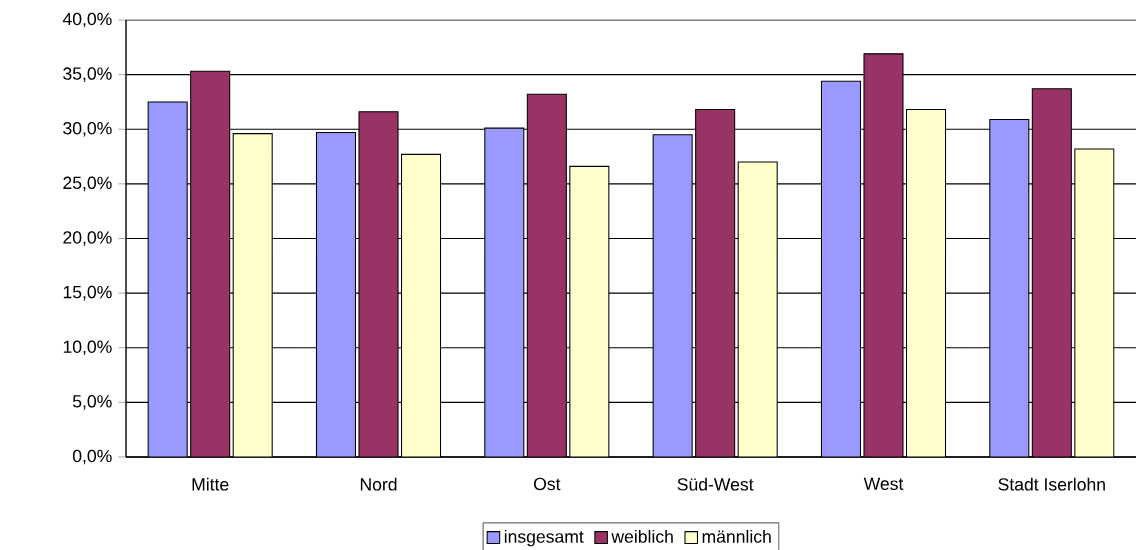  Describe the element at coordinates (378, 484) in the screenshot. I see `x-tick-label: Nord` at that location.